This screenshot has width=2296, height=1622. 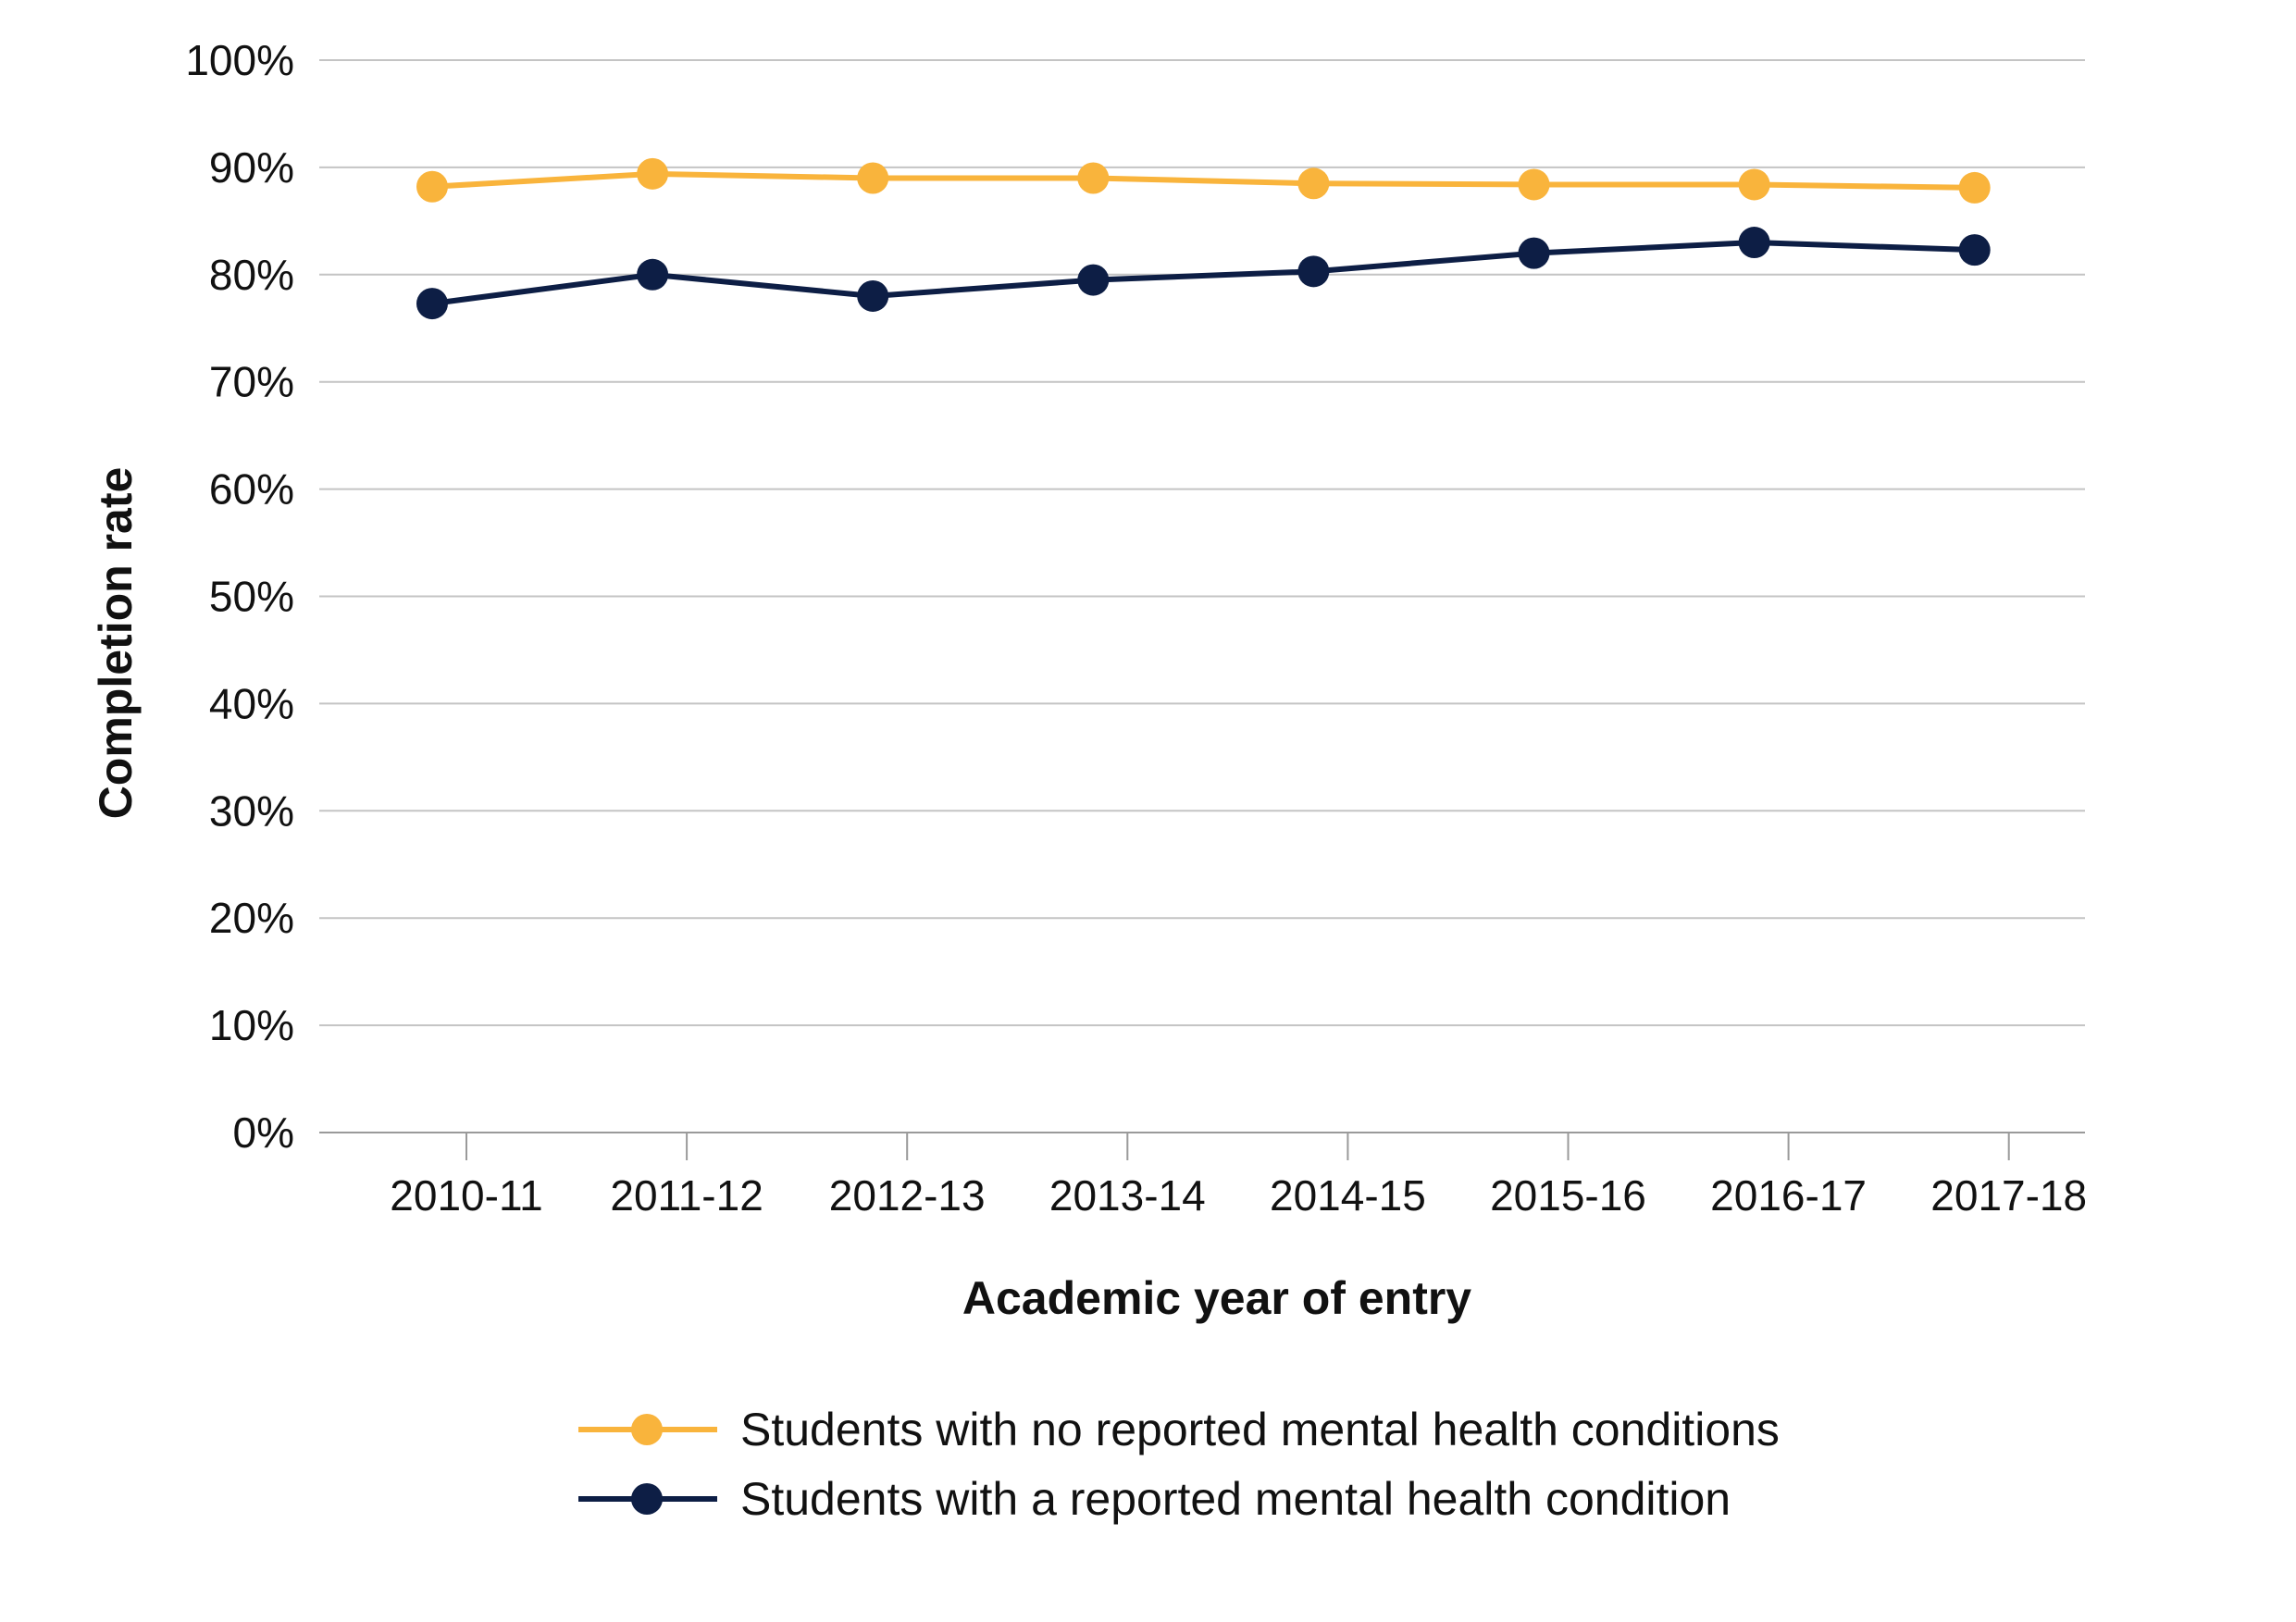 I want to click on series, so click(x=1204, y=239).